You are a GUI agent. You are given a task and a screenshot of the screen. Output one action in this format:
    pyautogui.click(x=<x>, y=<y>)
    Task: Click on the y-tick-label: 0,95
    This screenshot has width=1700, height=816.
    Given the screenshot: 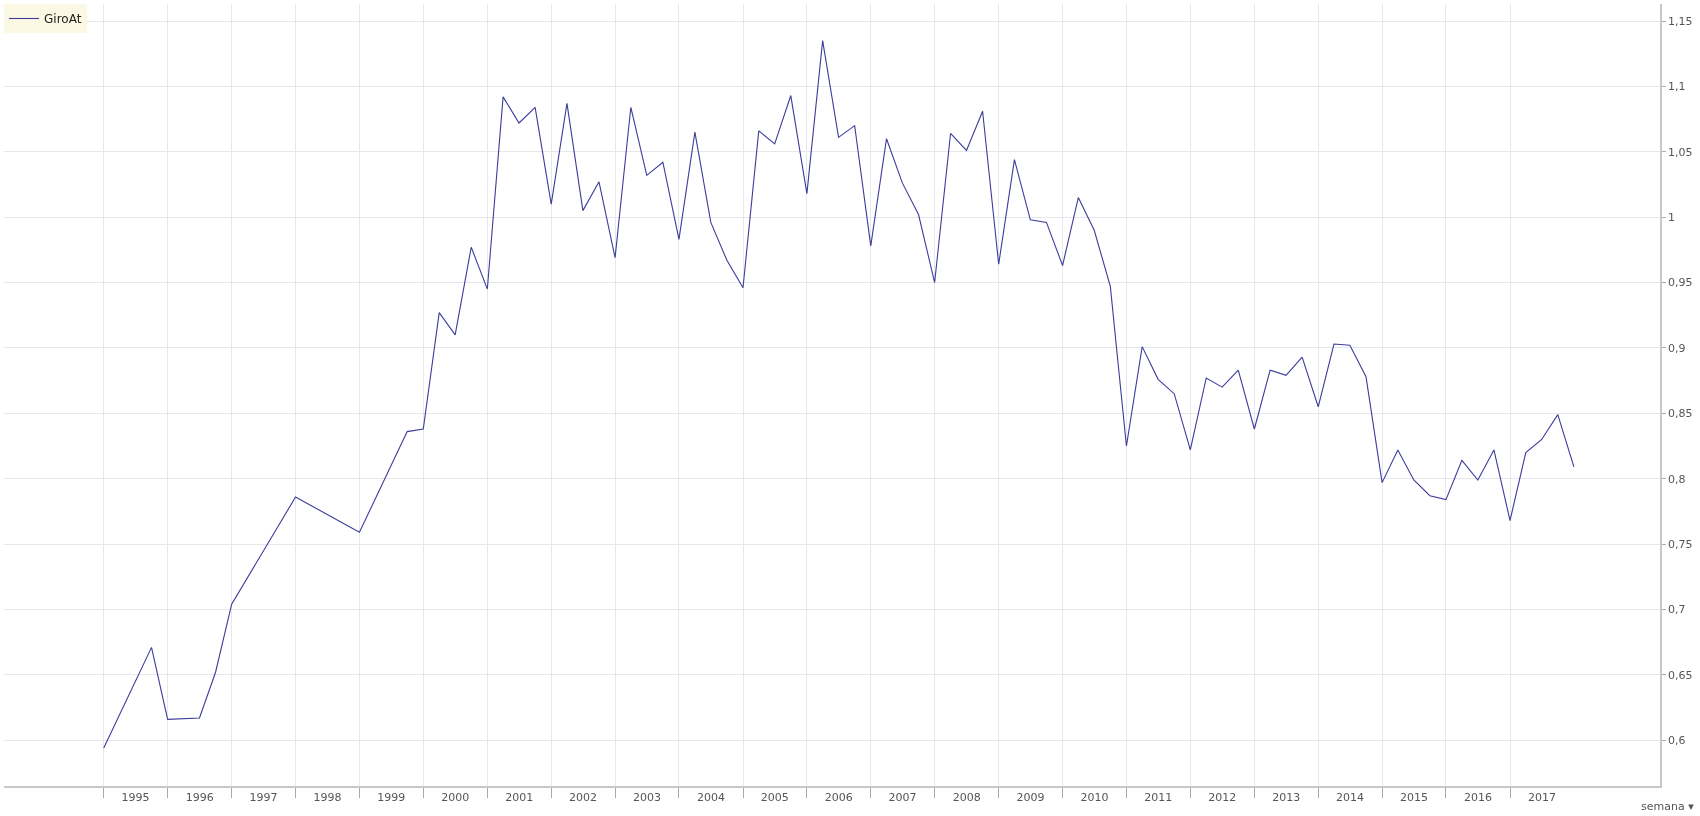 What is the action you would take?
    pyautogui.click(x=1680, y=283)
    